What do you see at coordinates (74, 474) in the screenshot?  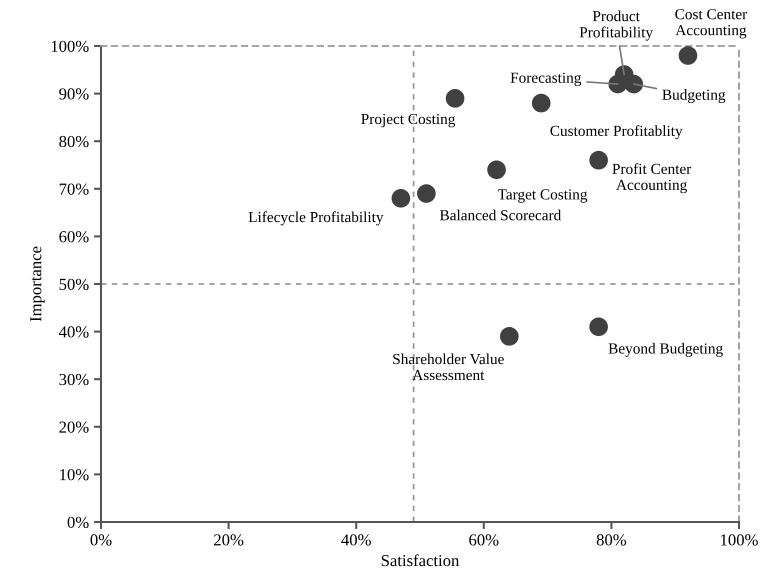 I see `y-tick-label: 10%` at bounding box center [74, 474].